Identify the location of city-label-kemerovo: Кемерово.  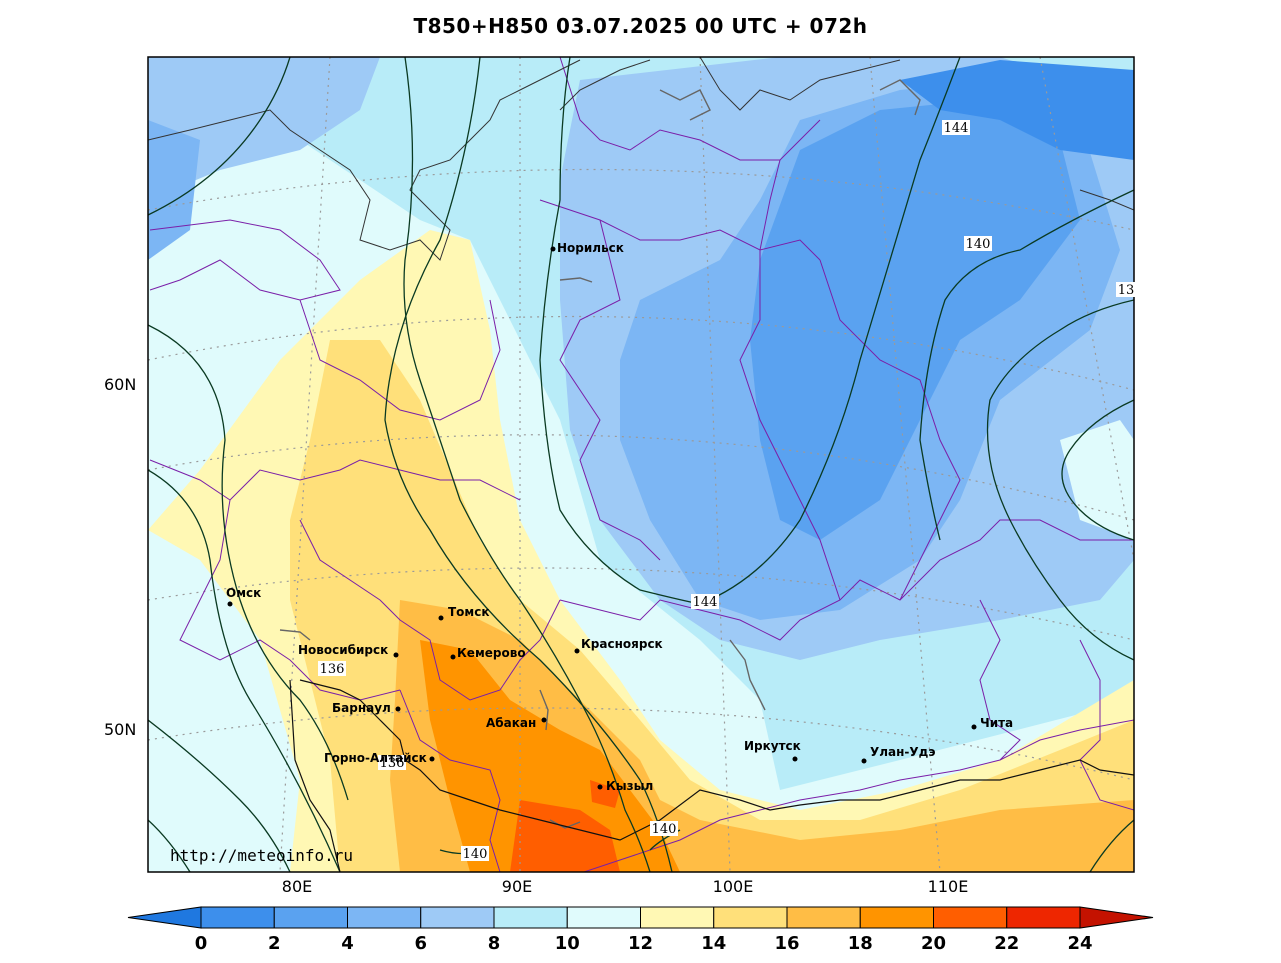
(491, 653).